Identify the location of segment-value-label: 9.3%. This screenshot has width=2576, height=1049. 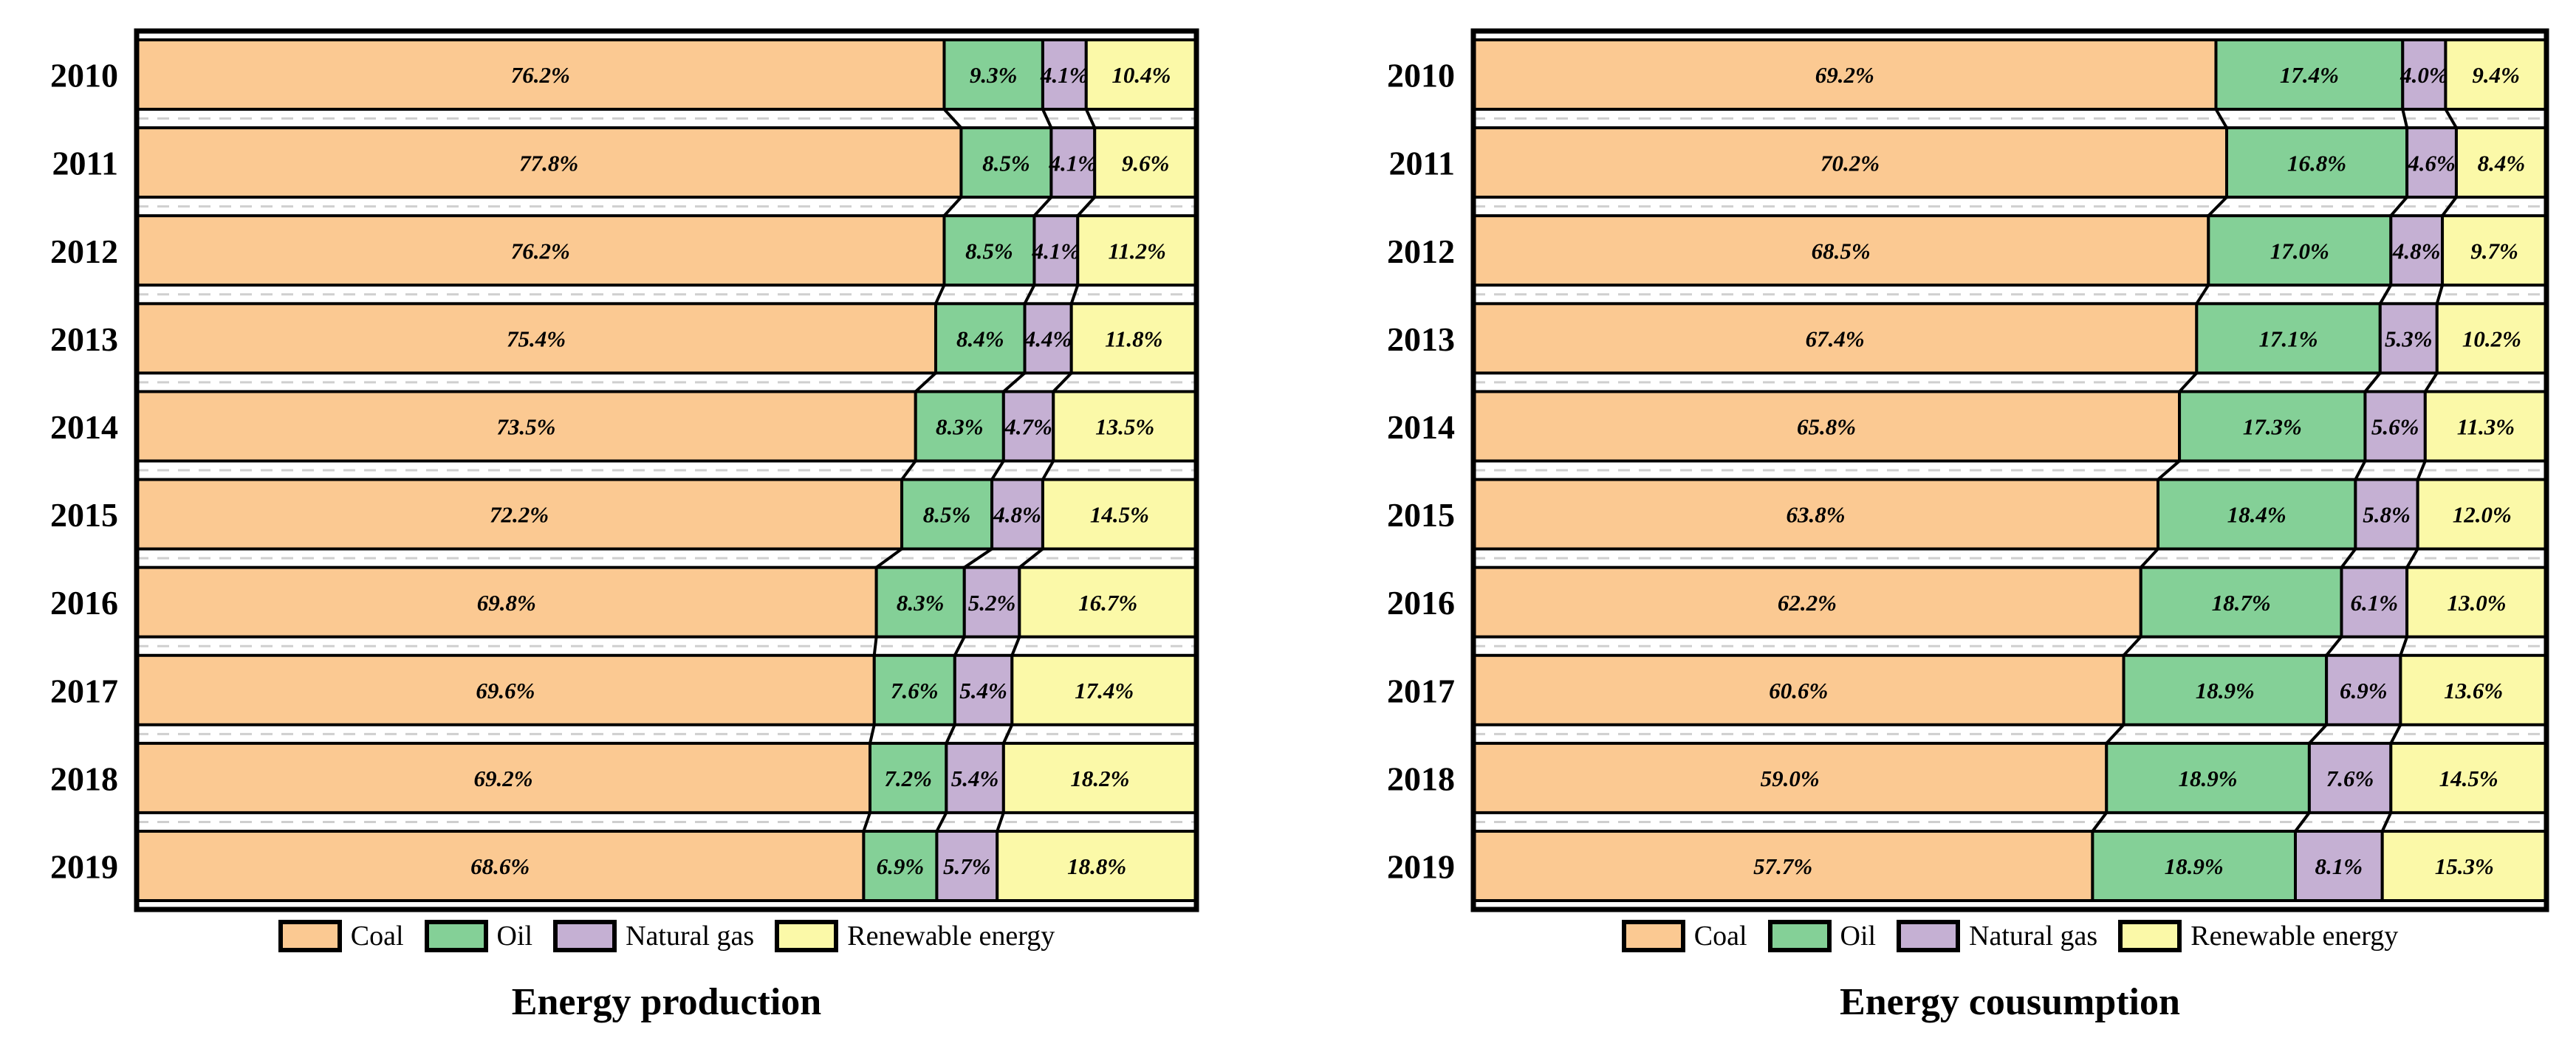
(994, 75).